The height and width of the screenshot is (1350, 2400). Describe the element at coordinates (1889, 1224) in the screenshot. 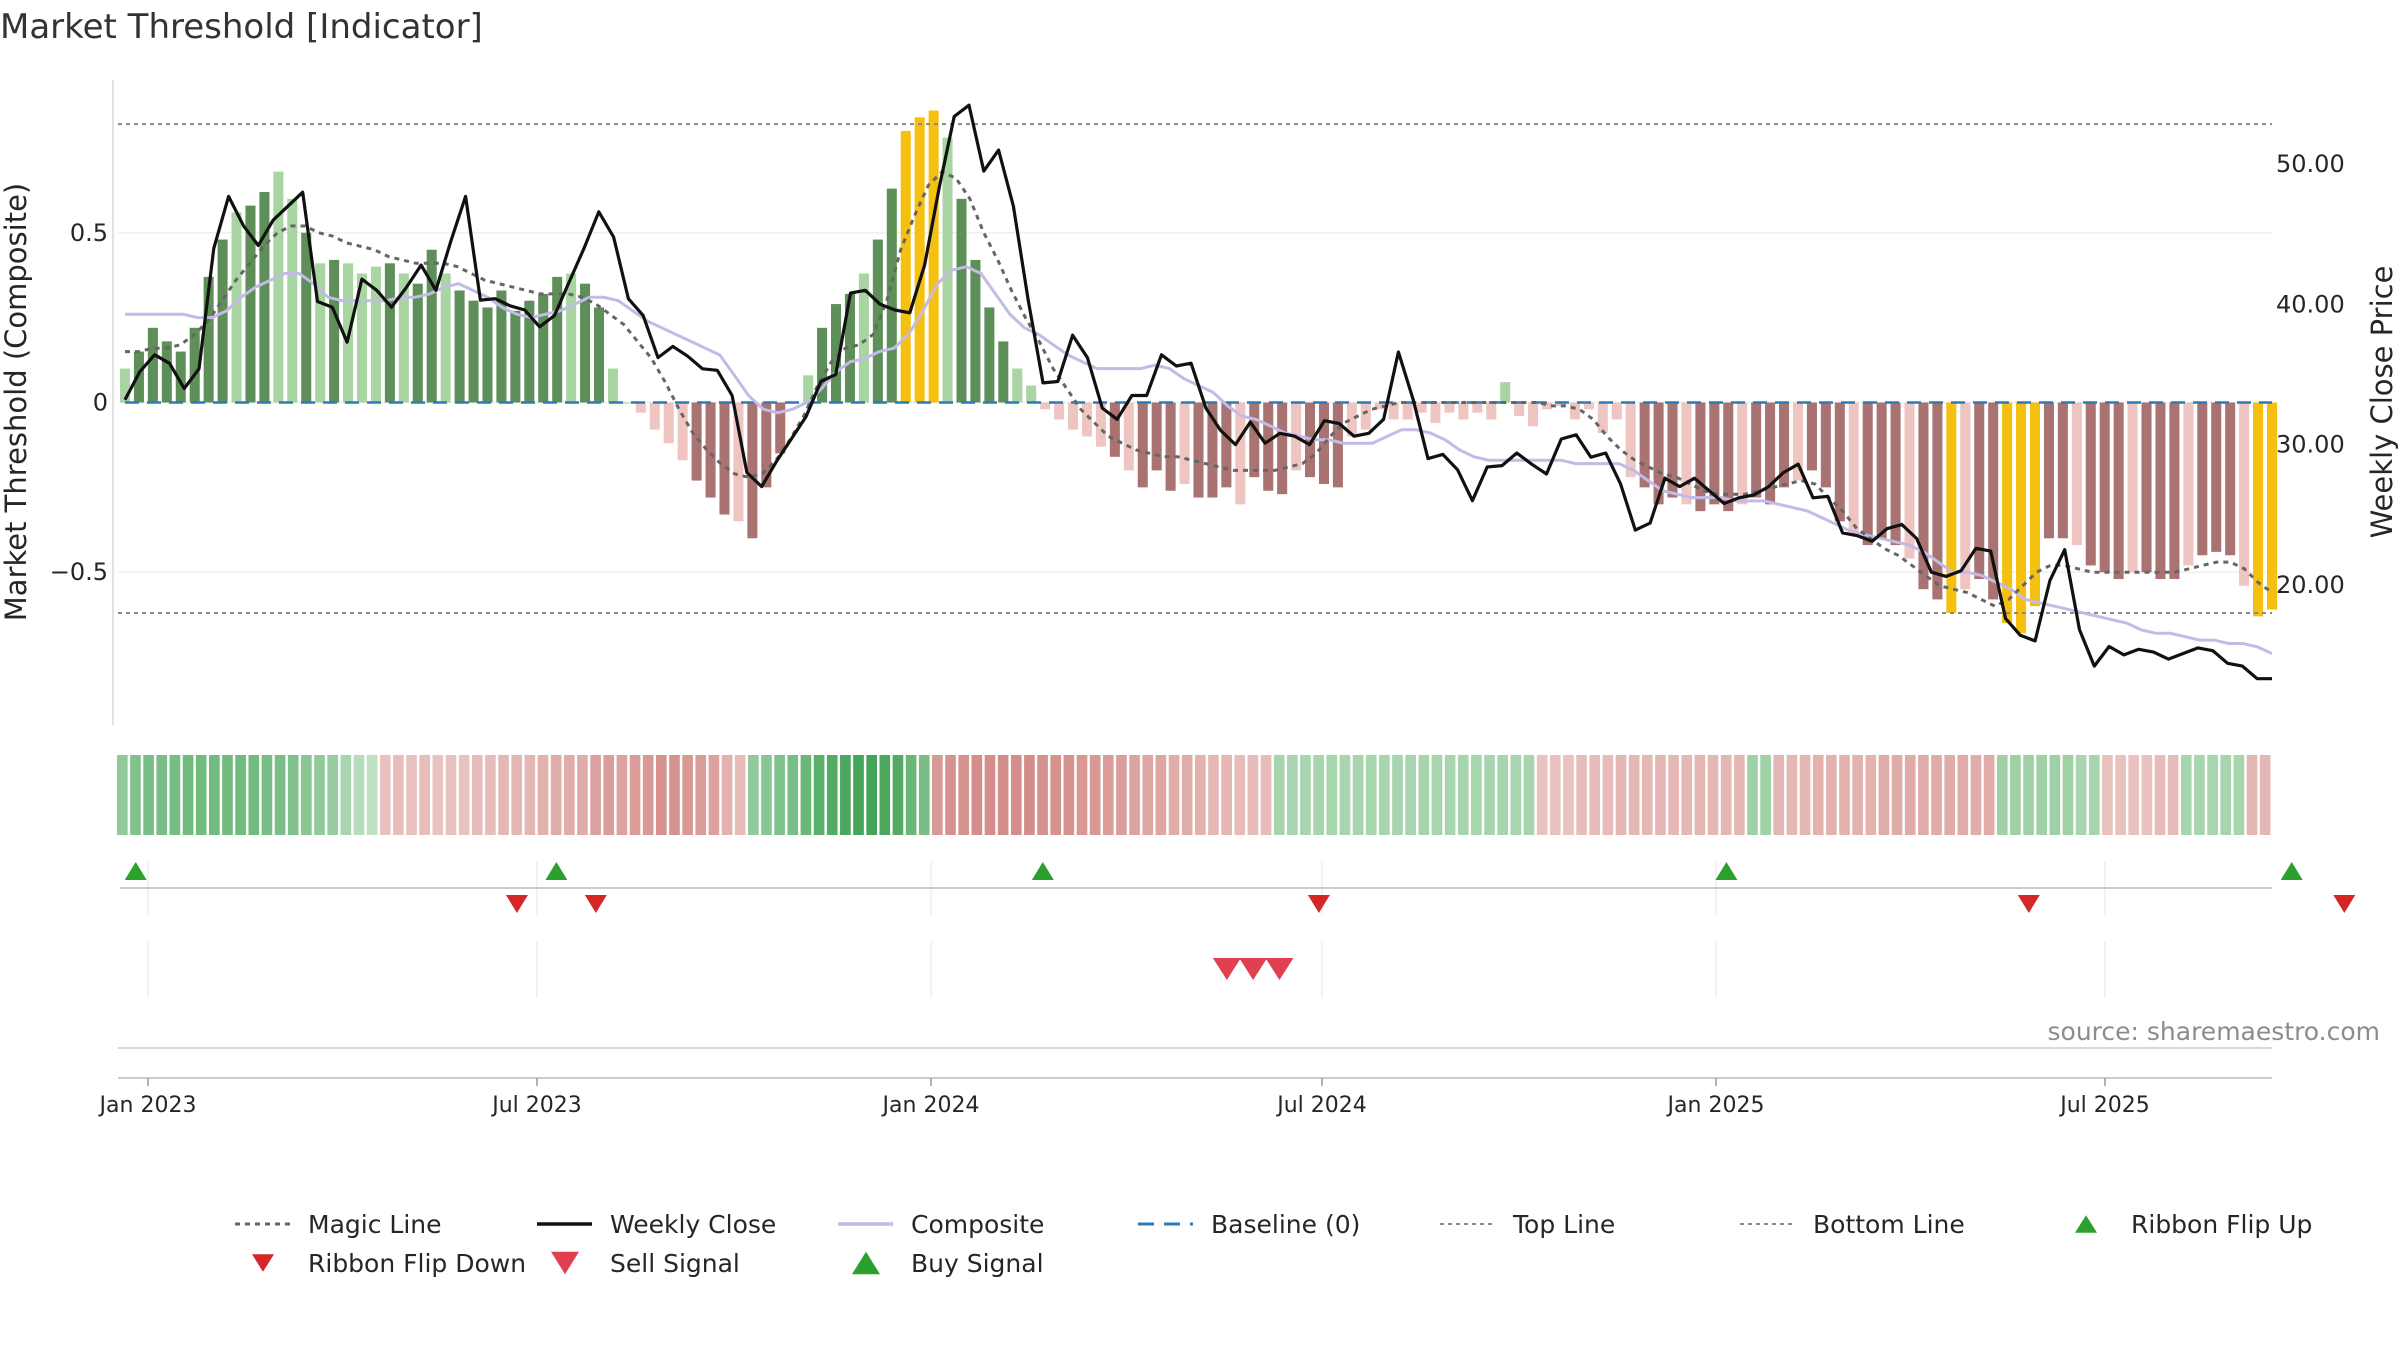

I see `legend-label: Bottom Line` at that location.